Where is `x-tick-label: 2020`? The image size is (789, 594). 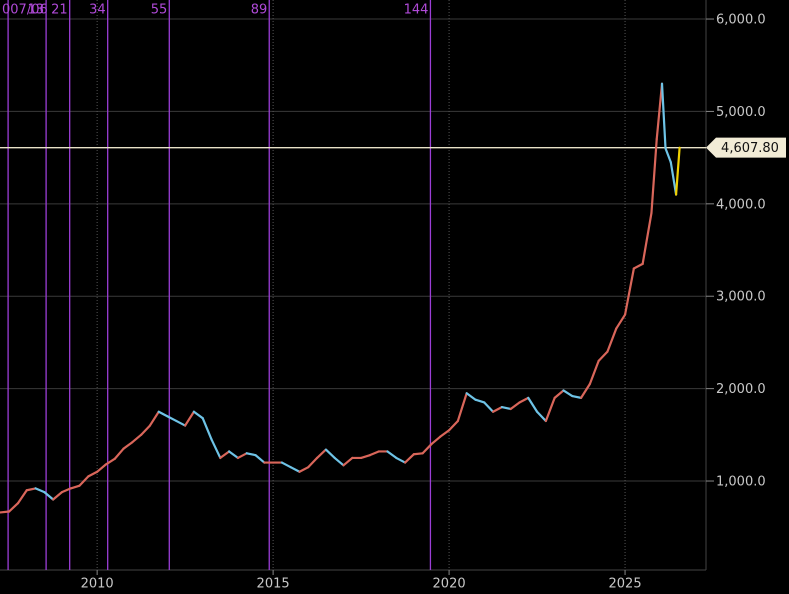
x-tick-label: 2020 is located at coordinates (449, 584).